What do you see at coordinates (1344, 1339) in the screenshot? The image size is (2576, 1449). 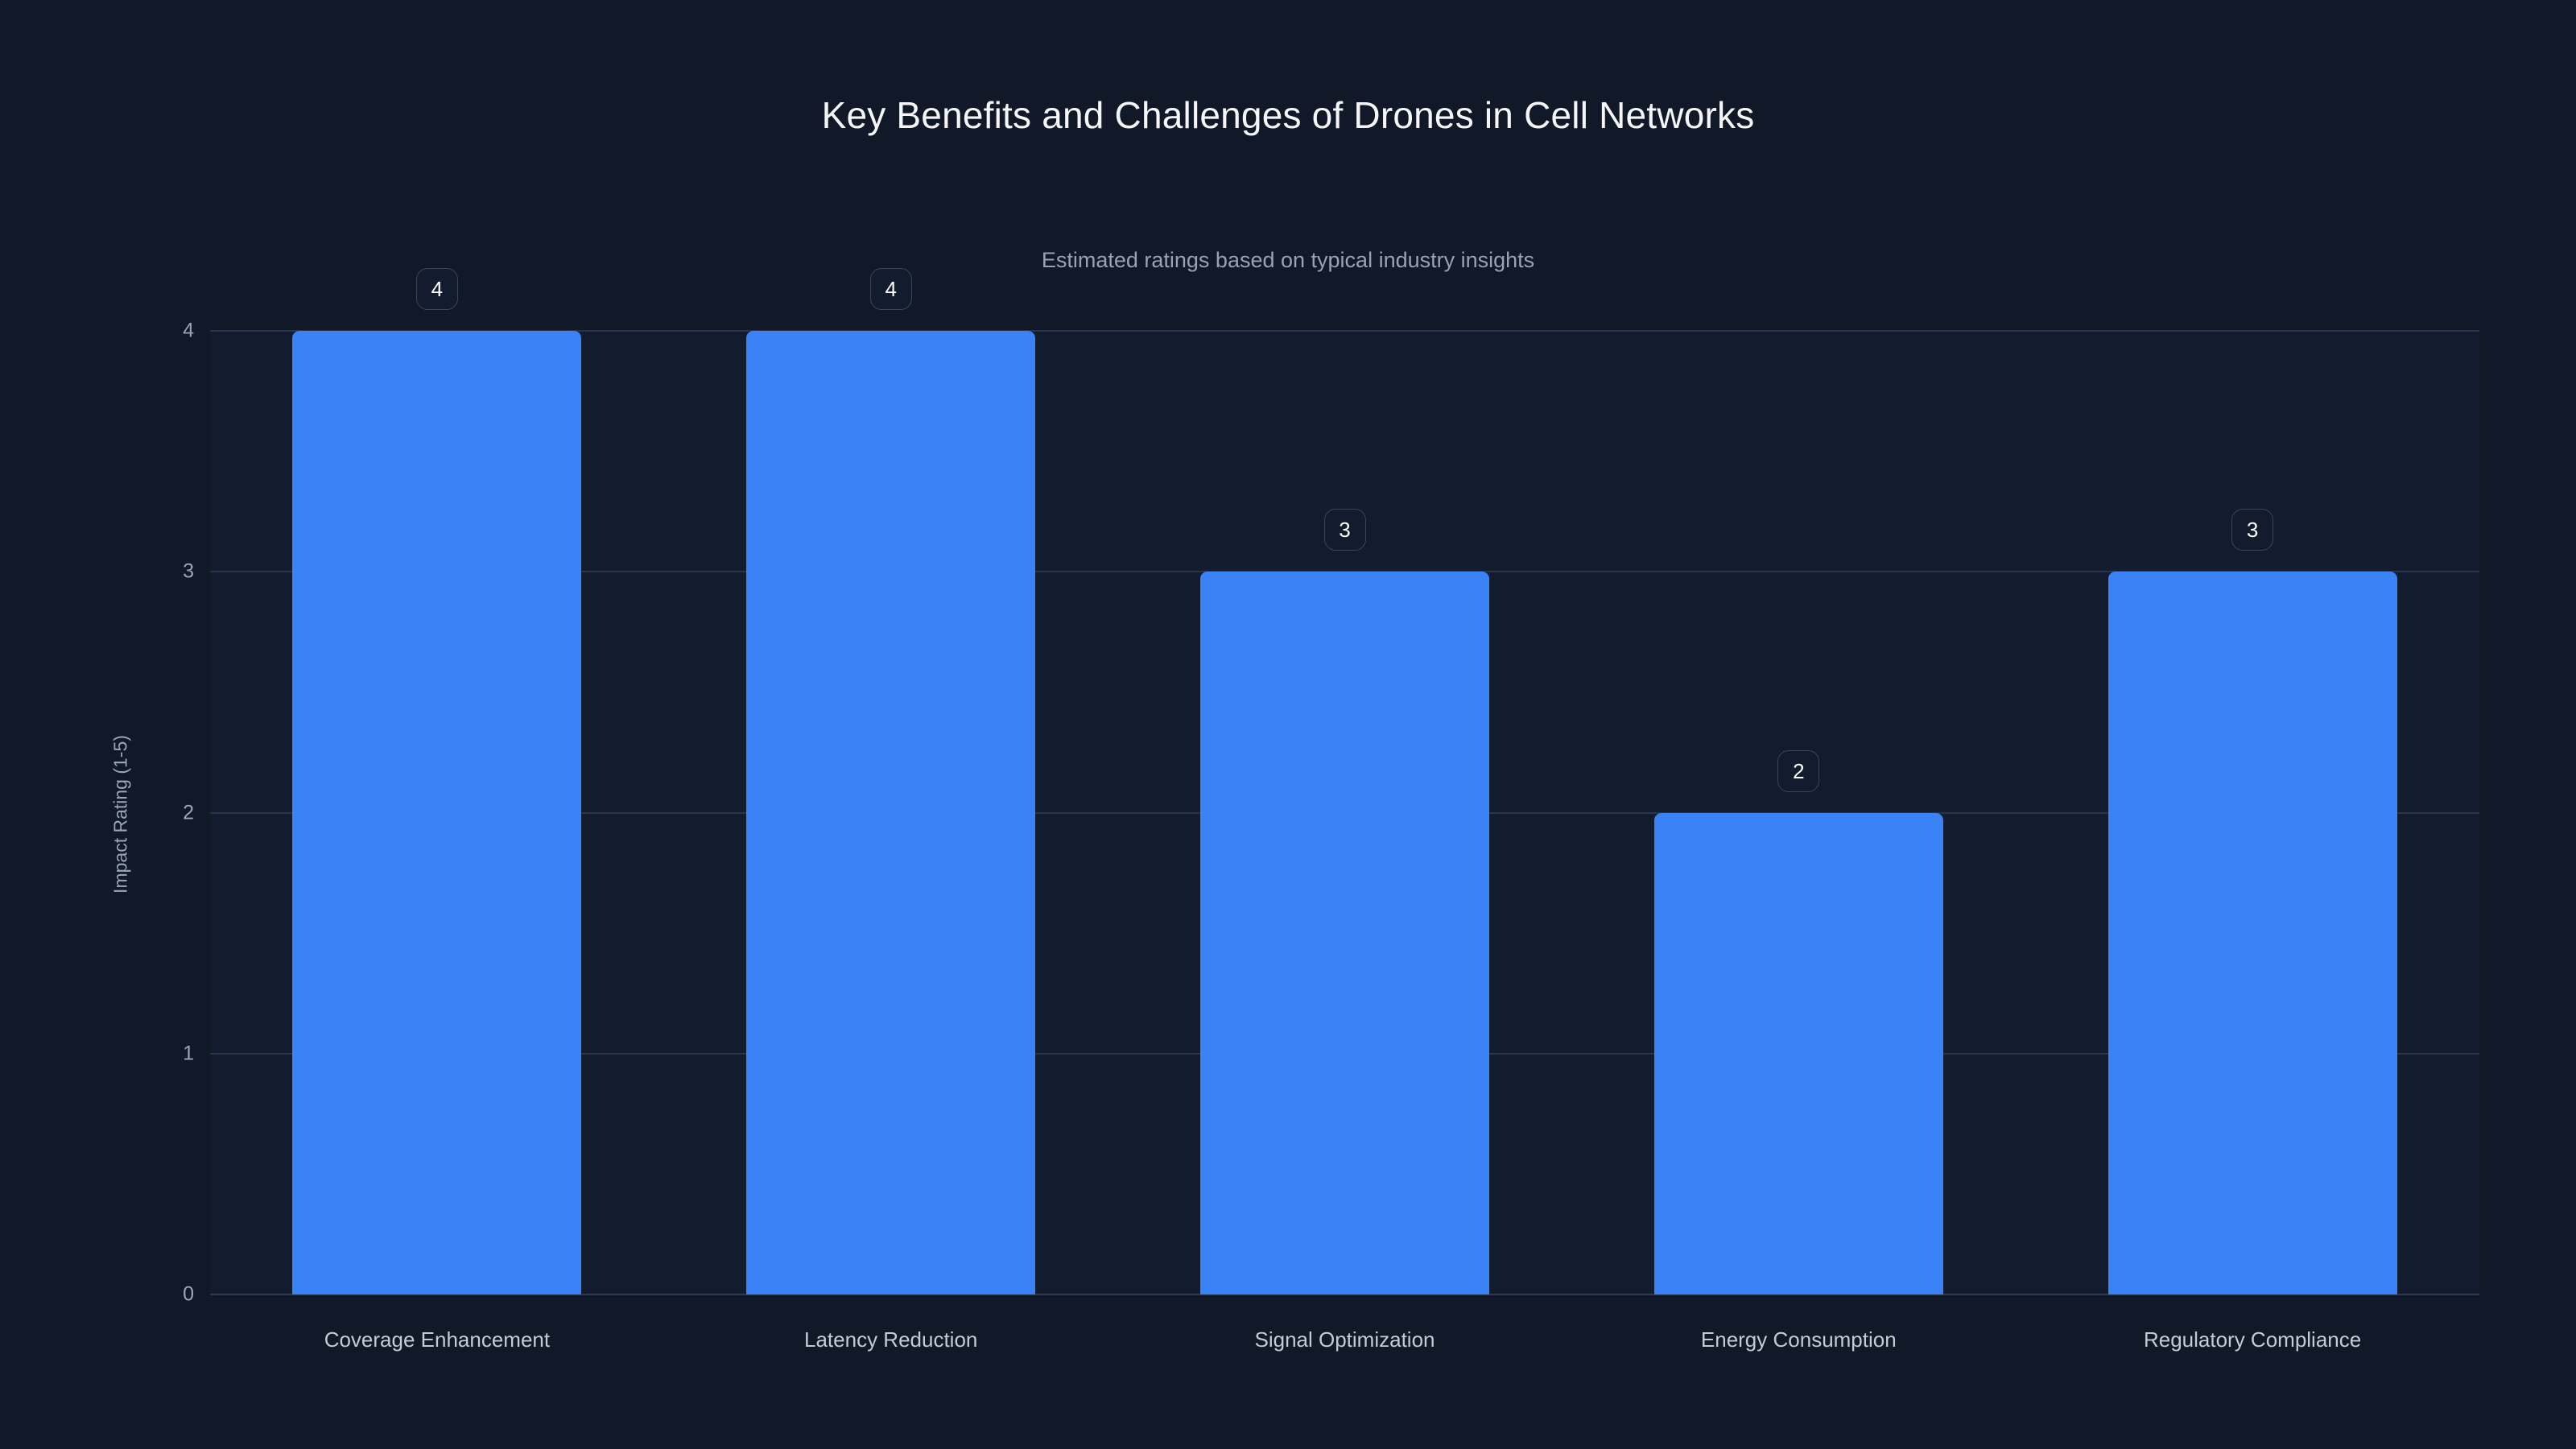 I see `x-tick-label: Signal Optimization` at bounding box center [1344, 1339].